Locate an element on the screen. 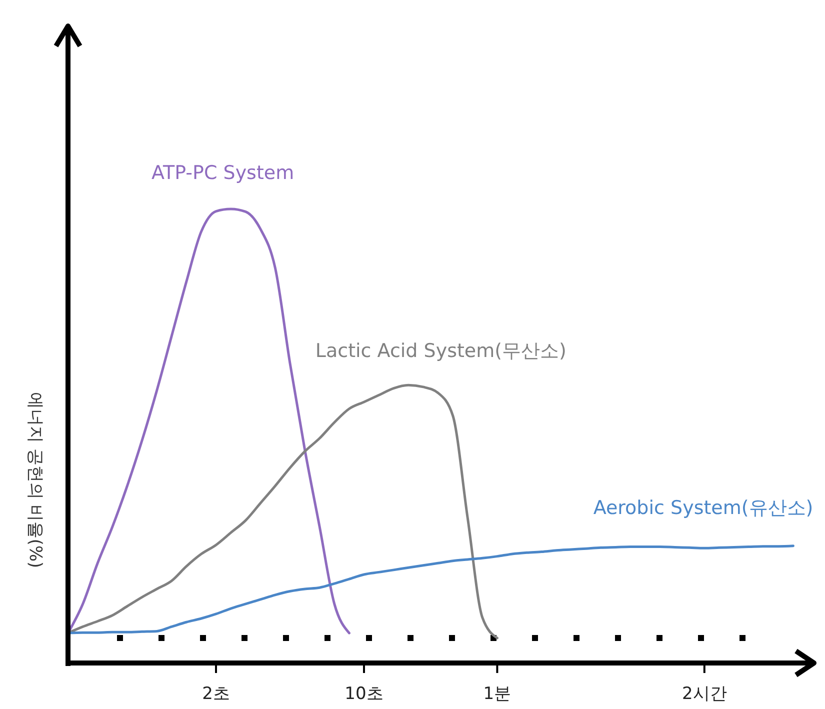 This screenshot has width=825, height=709. x-tick-label: 1분 is located at coordinates (497, 694).